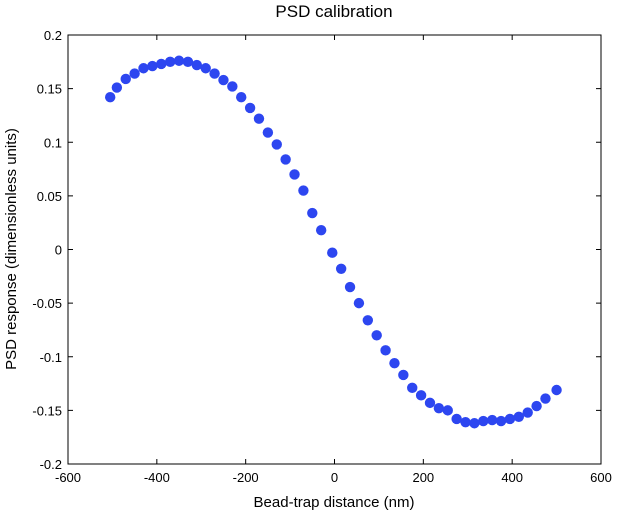  Describe the element at coordinates (49, 89) in the screenshot. I see `y-tick-label: 0.15` at that location.